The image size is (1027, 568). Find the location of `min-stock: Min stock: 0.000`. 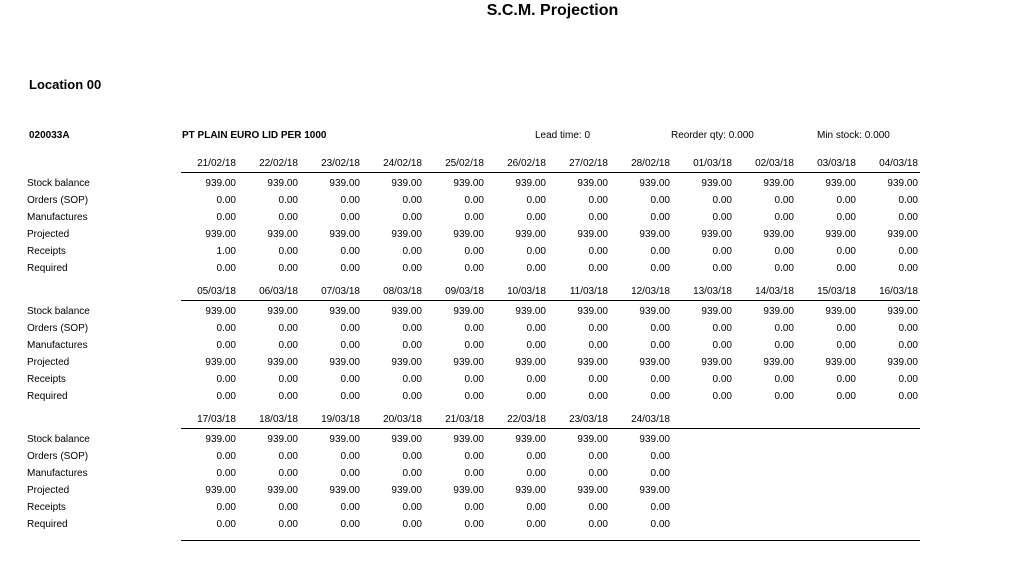

min-stock: Min stock: 0.000 is located at coordinates (853, 135).